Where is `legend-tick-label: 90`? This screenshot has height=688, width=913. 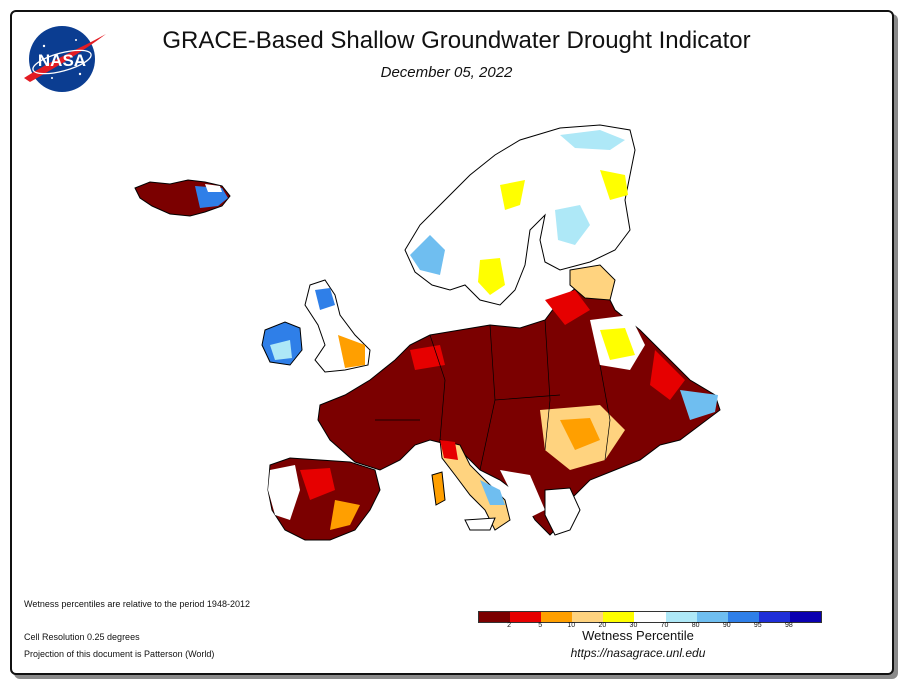
legend-tick-label: 90 is located at coordinates (726, 625).